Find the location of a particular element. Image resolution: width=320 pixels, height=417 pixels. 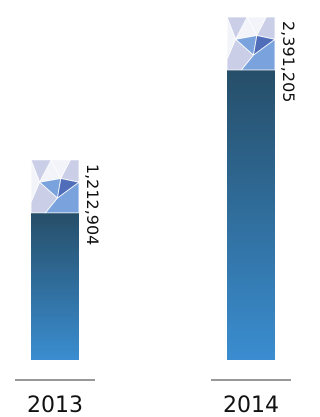

bar-value-label: 1,212,904 is located at coordinates (92, 204).